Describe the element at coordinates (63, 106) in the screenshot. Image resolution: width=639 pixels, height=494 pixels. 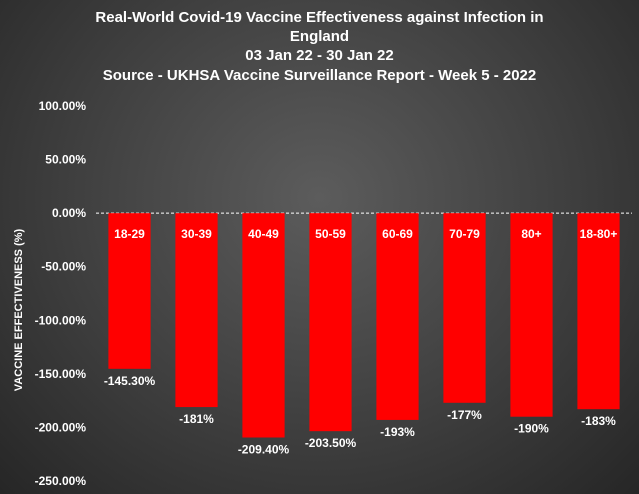
I see `y-tick-label: 100.00%` at that location.